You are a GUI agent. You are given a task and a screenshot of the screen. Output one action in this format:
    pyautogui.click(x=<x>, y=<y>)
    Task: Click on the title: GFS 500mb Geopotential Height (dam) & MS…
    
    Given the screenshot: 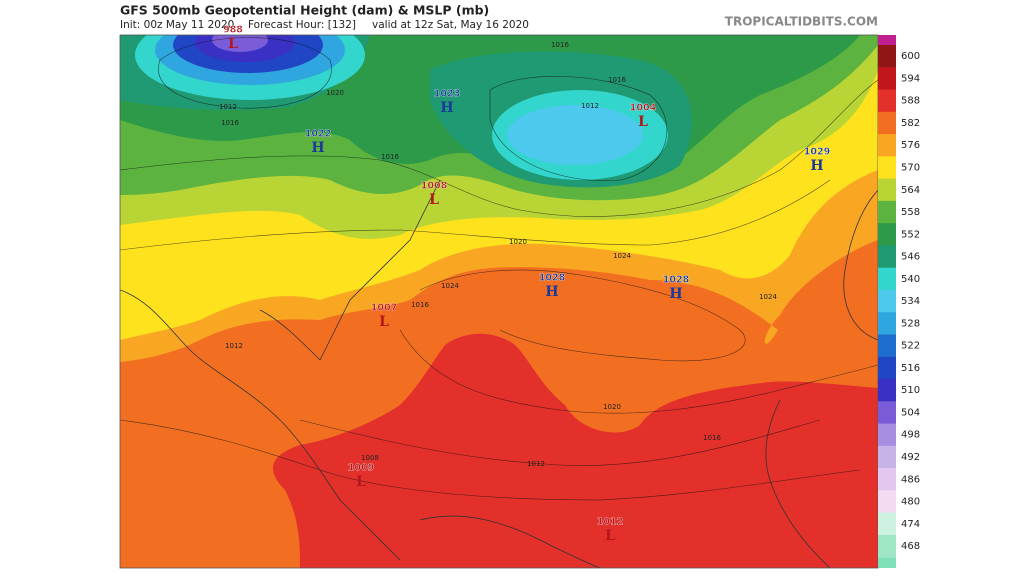 What is the action you would take?
    pyautogui.click(x=304, y=10)
    